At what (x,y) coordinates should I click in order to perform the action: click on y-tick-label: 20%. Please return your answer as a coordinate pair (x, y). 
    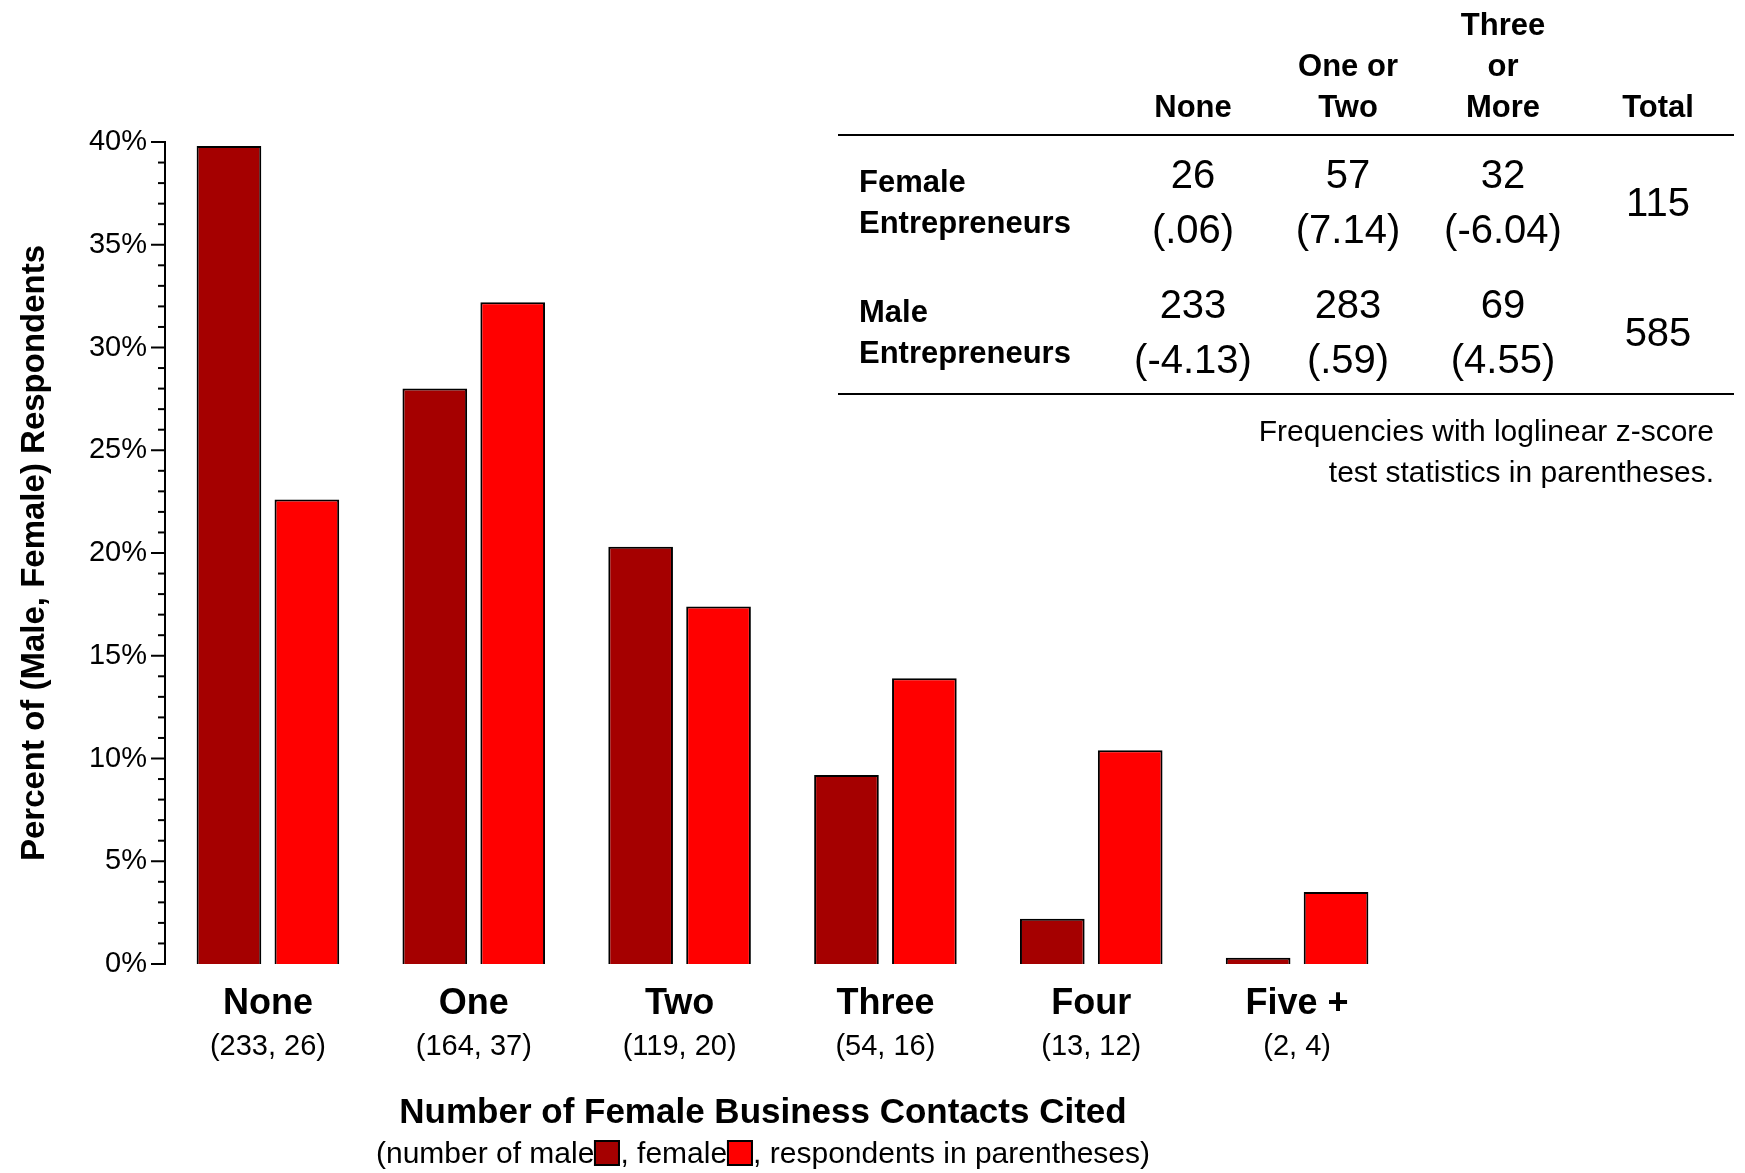
    Looking at the image, I should click on (117, 551).